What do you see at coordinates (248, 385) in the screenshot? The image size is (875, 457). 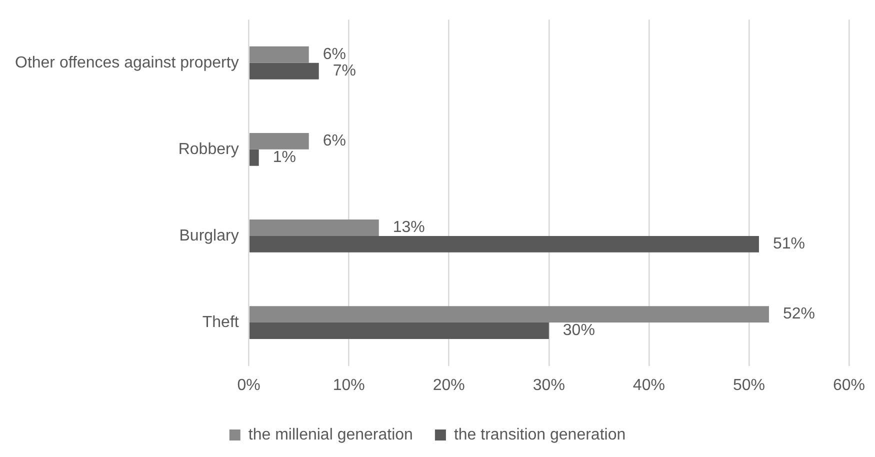 I see `x-tick-label: 0%` at bounding box center [248, 385].